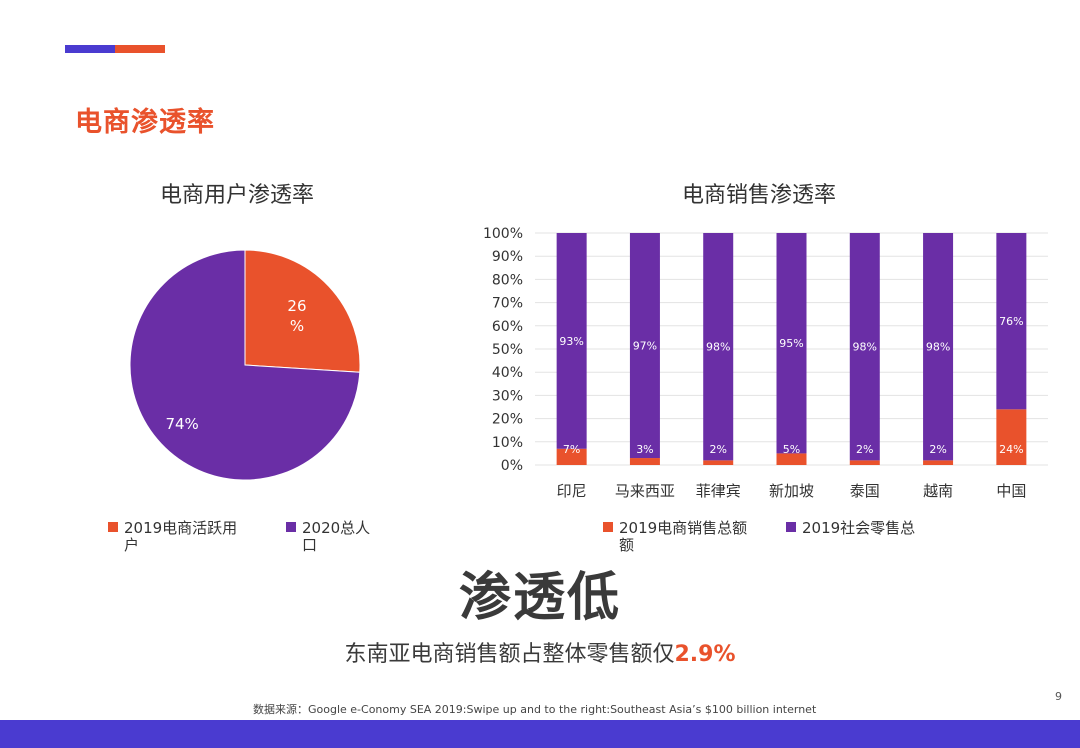  Describe the element at coordinates (718, 491) in the screenshot. I see `x-category-label-2: 菲律宾` at that location.